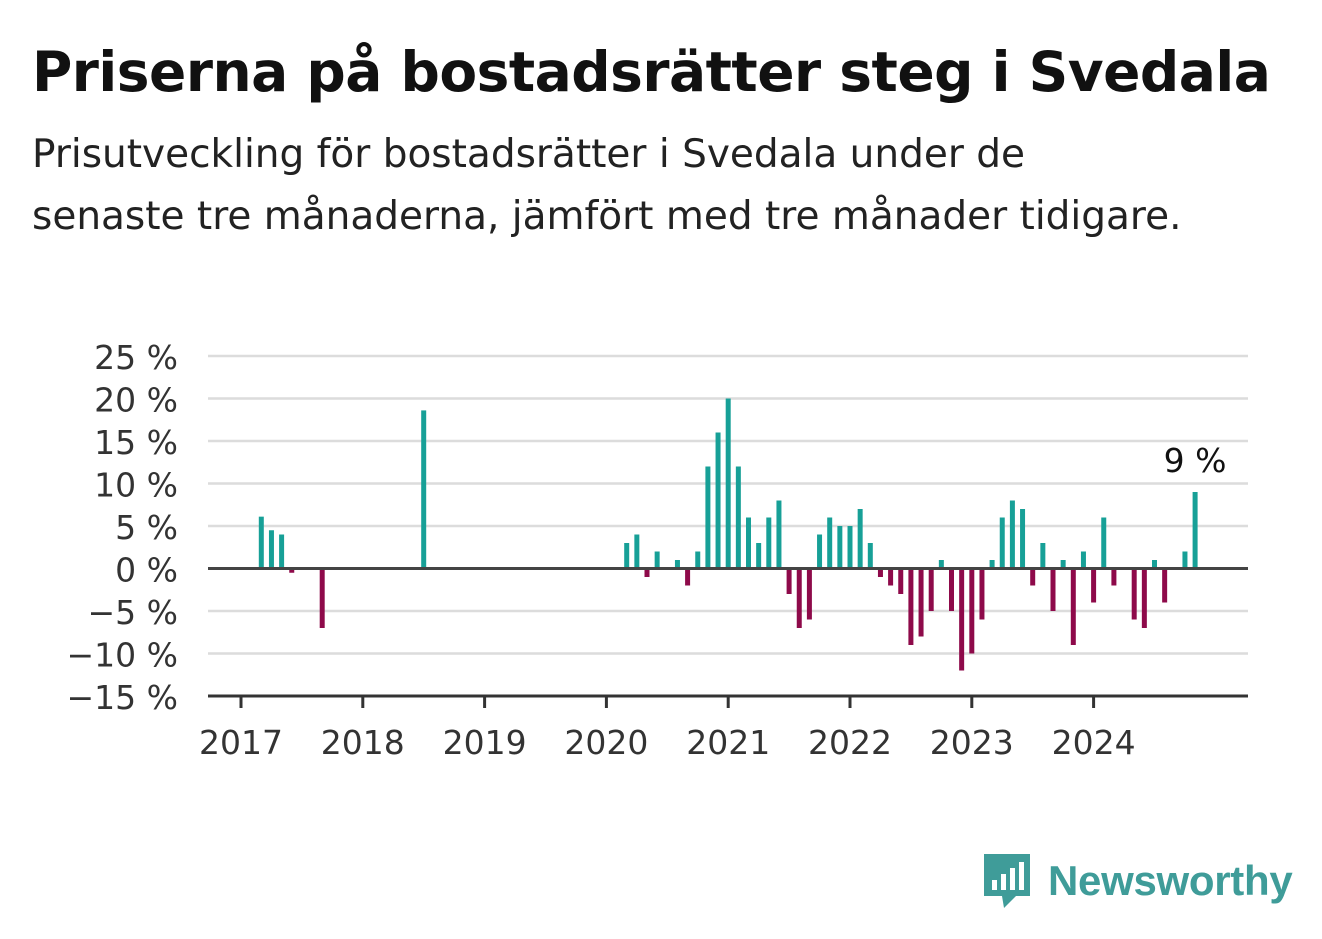  Describe the element at coordinates (606, 742) in the screenshot. I see `x-tick-label: 2020` at that location.